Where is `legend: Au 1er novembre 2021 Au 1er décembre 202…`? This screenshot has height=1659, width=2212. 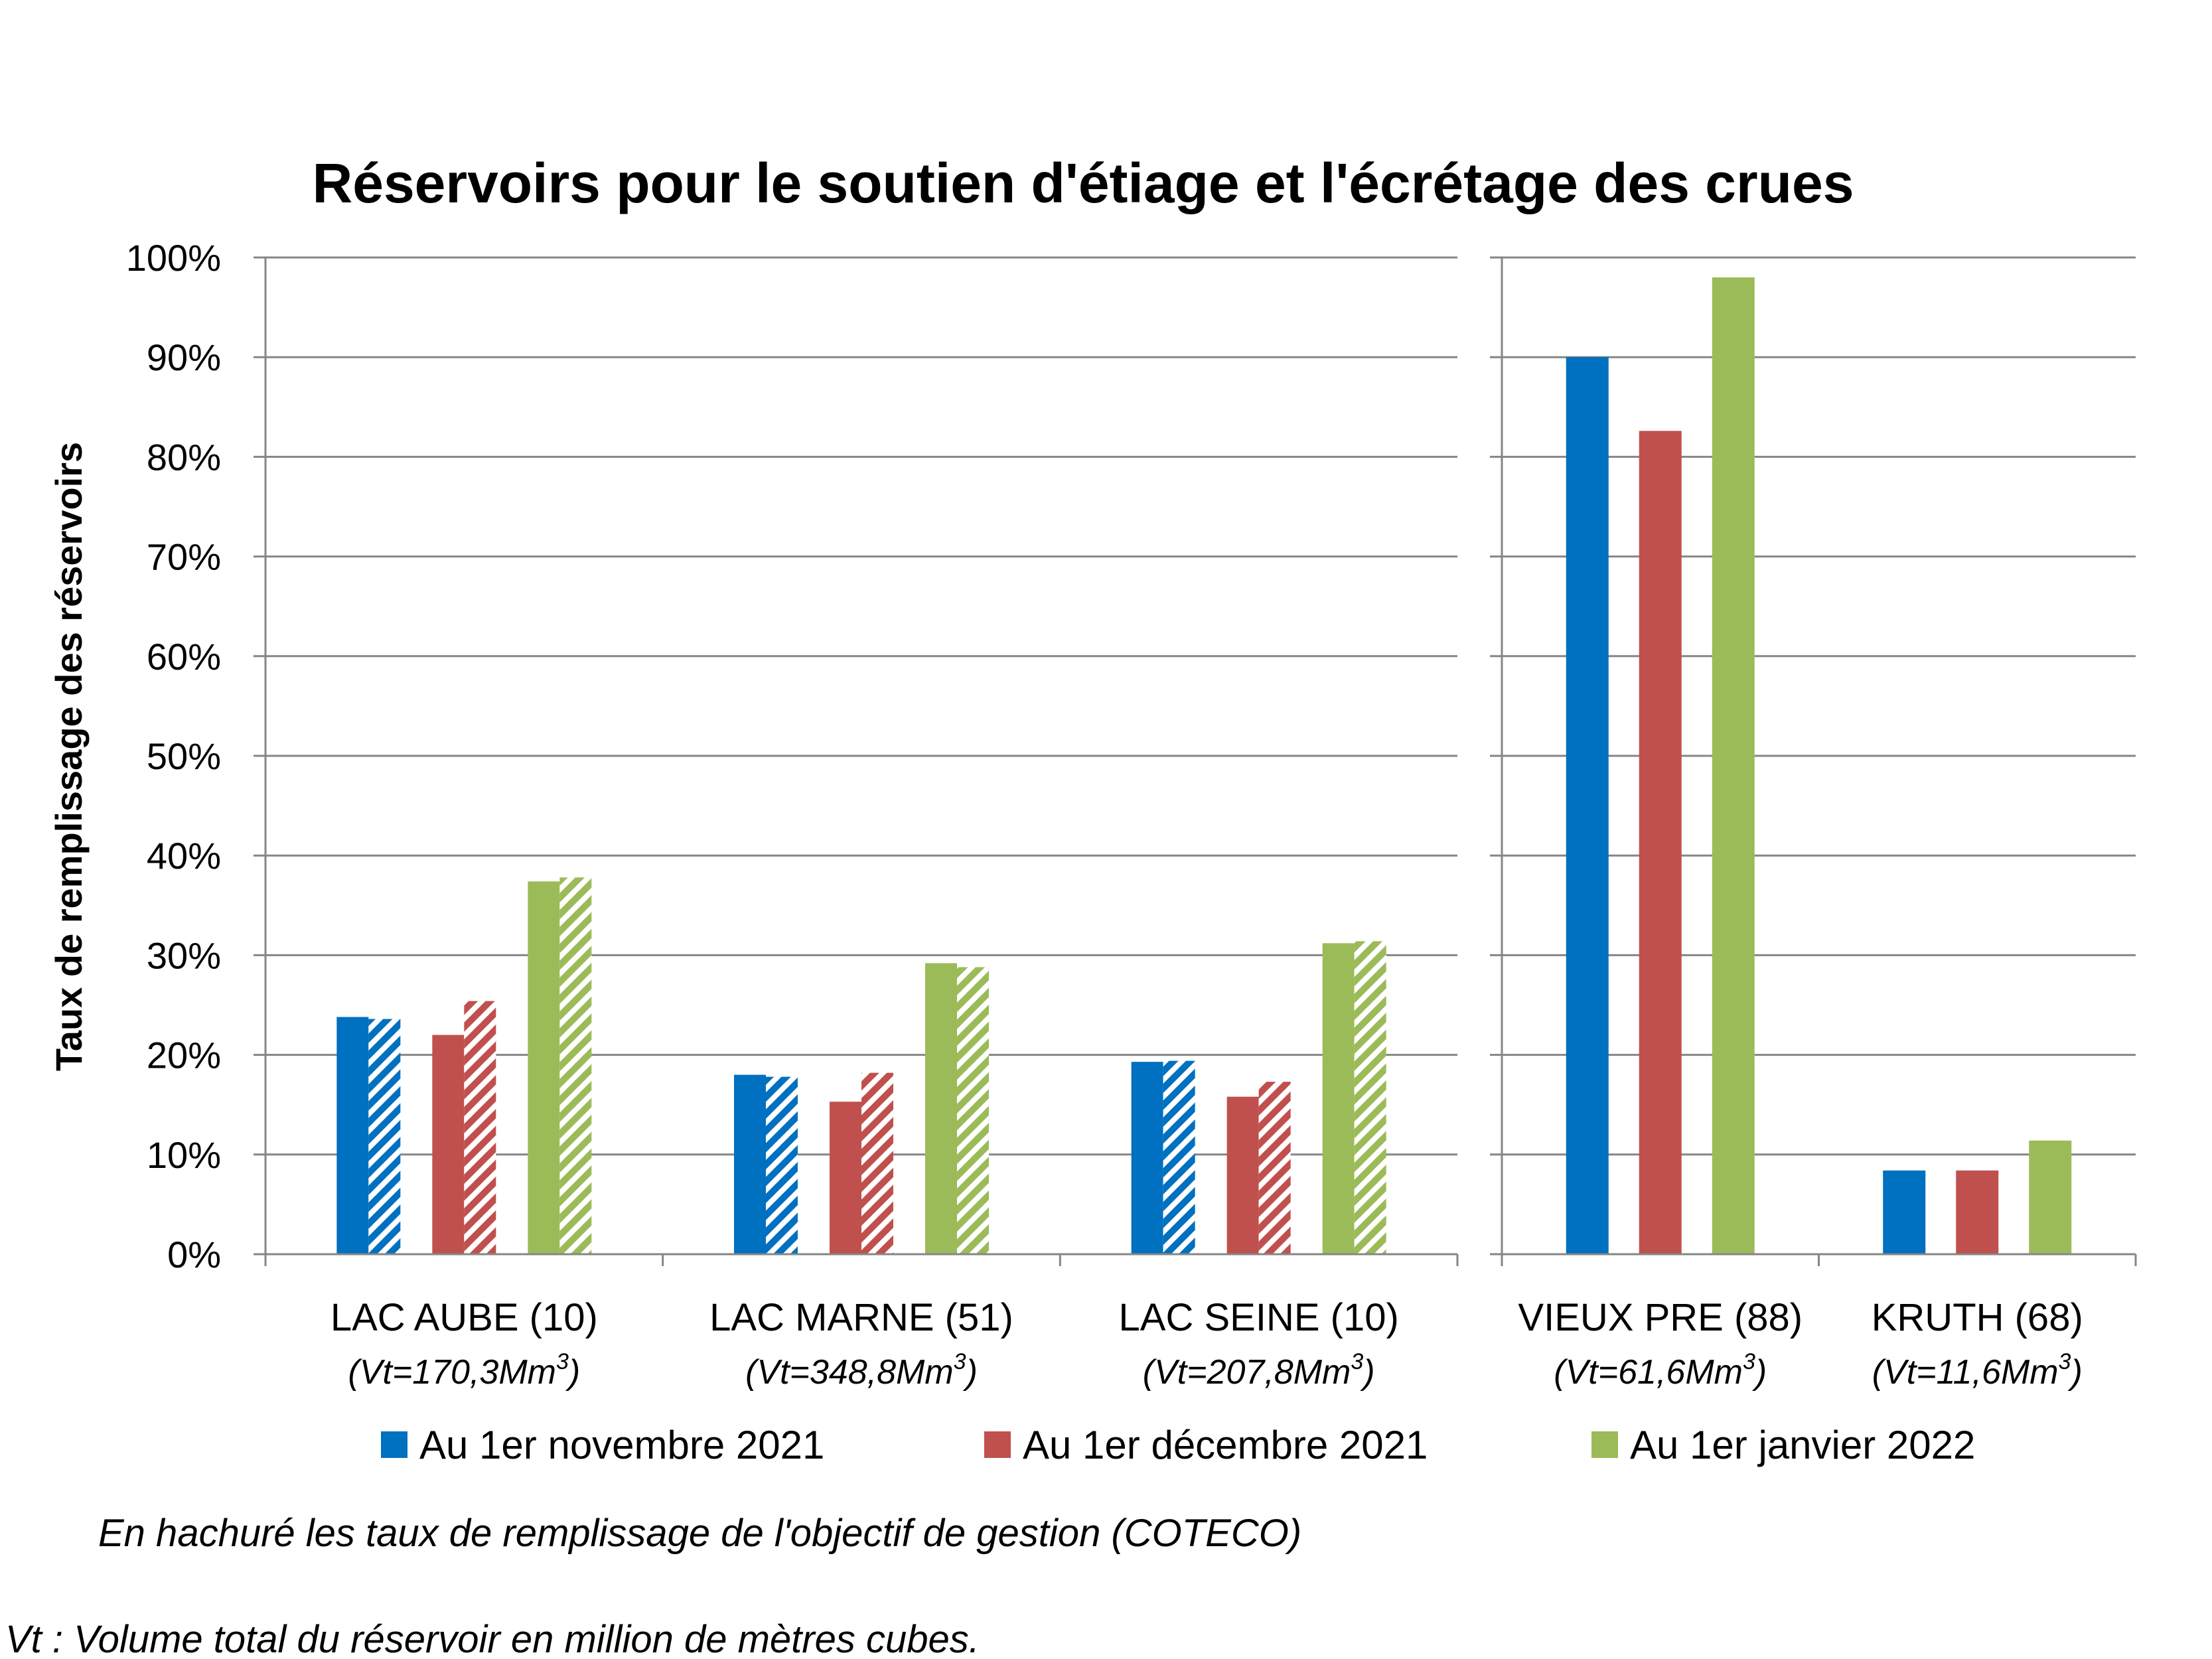 legend: Au 1er novembre 2021 Au 1er décembre 202… is located at coordinates (1178, 1445).